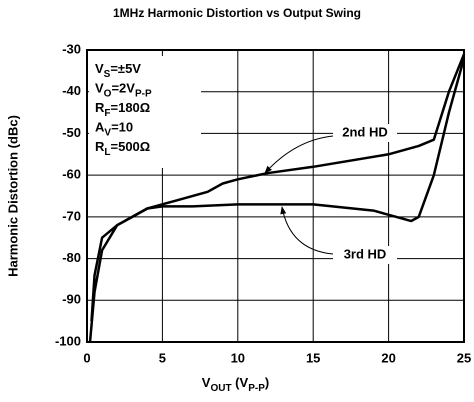 The image size is (474, 402). I want to click on x-tick-label: 15, so click(313, 357).